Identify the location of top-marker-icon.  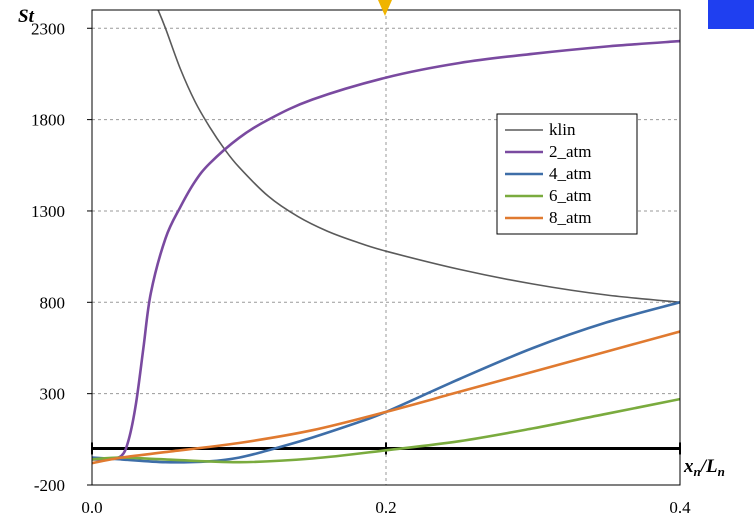
(385, 8).